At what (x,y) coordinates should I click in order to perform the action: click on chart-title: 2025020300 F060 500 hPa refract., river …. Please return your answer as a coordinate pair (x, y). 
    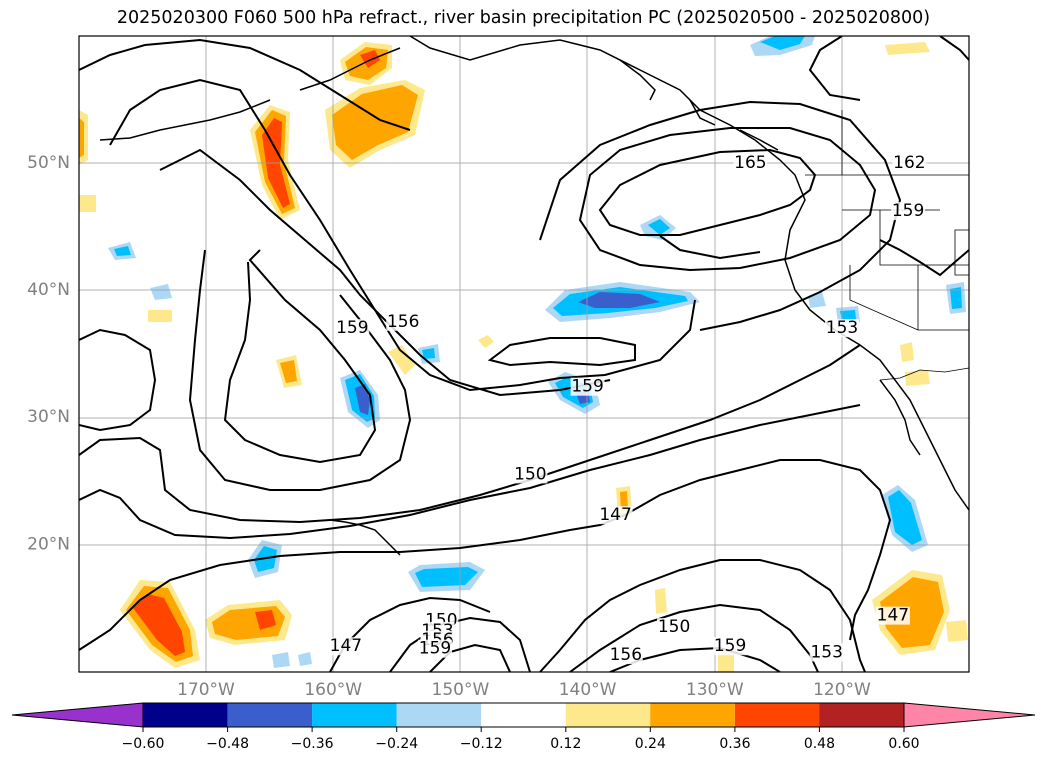
    Looking at the image, I should click on (523, 18).